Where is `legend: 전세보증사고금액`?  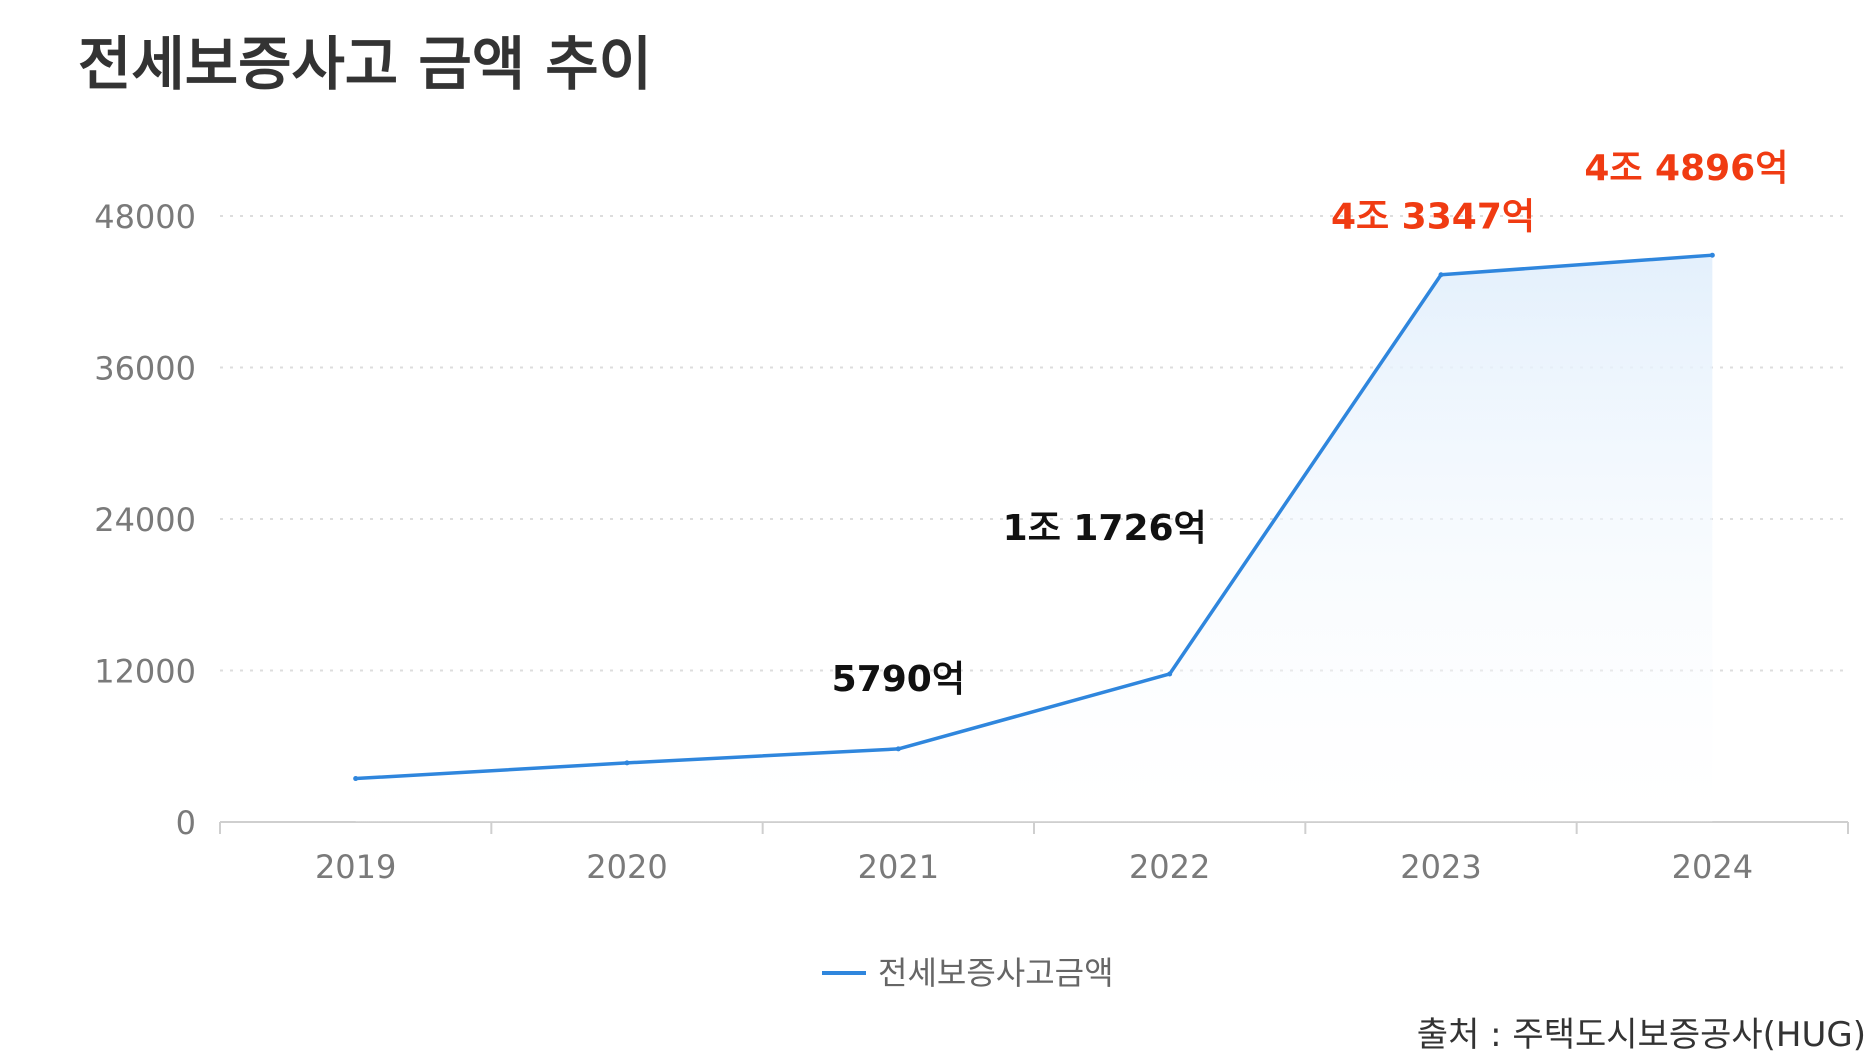 legend: 전세보증사고금액 is located at coordinates (968, 973).